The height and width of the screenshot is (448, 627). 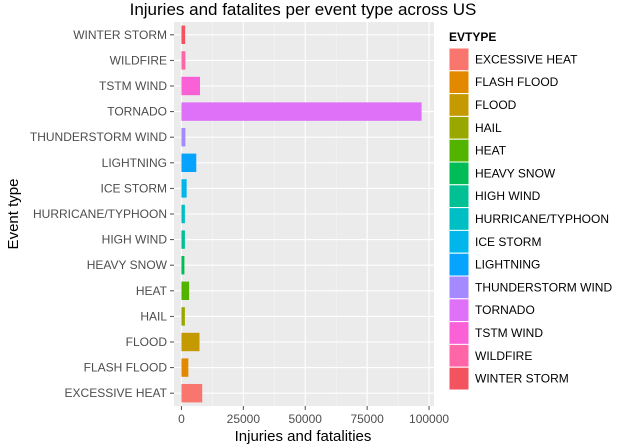 I want to click on legend-label: ICE STORM, so click(x=508, y=242).